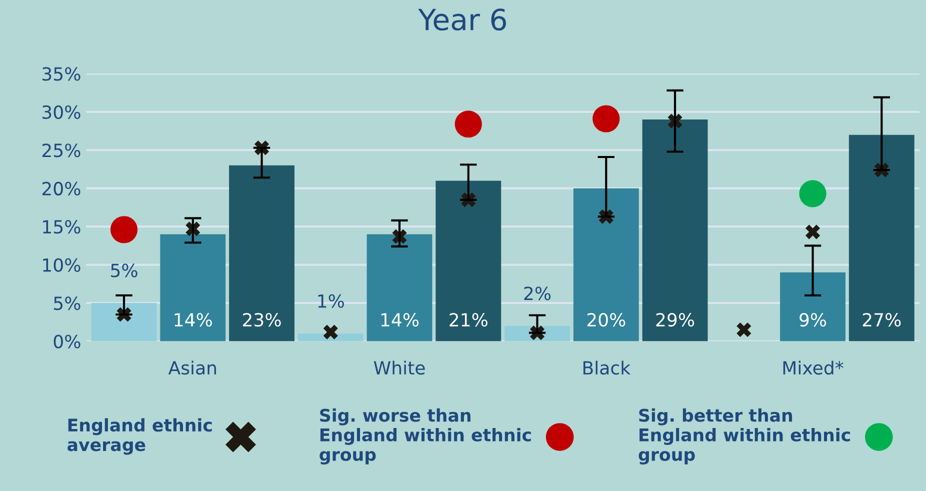 The height and width of the screenshot is (491, 926). Describe the element at coordinates (67, 303) in the screenshot. I see `y-tick-label: 5%` at that location.